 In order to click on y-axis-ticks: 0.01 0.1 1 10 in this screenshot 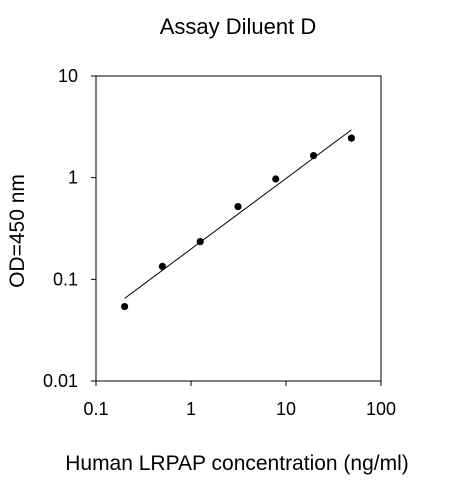, I will do `click(69, 228)`.